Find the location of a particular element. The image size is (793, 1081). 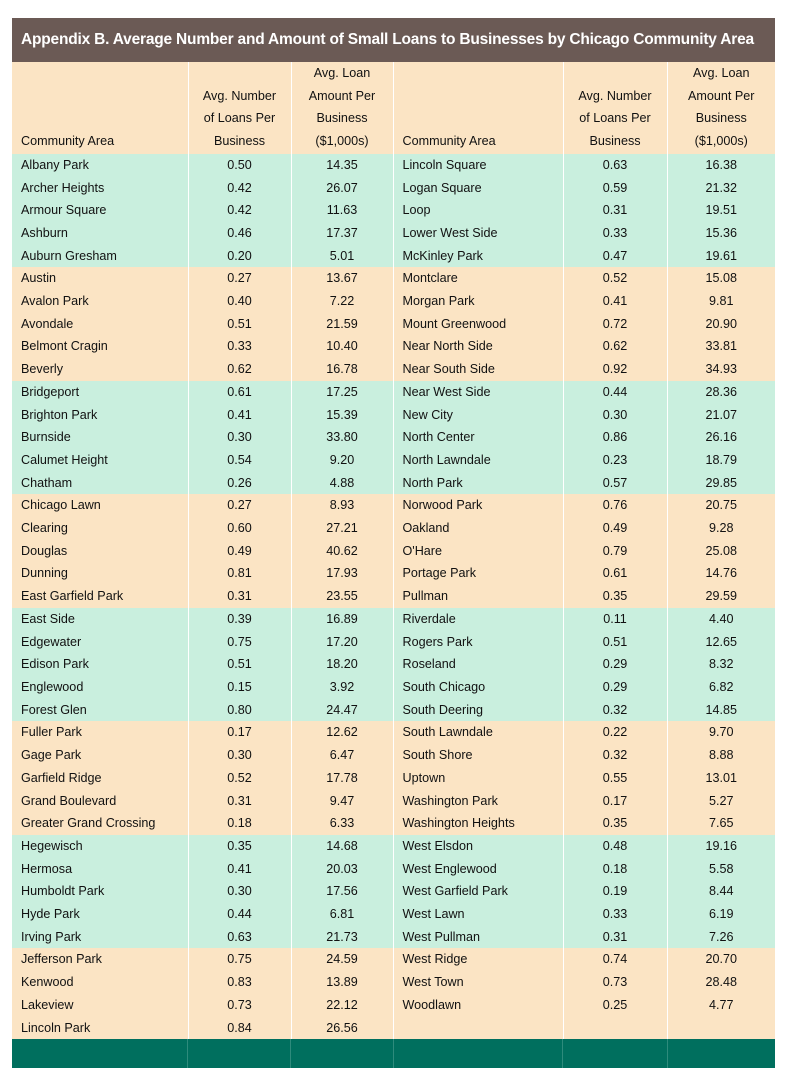

cell-community-area-right: Morgan Park is located at coordinates (478, 301).